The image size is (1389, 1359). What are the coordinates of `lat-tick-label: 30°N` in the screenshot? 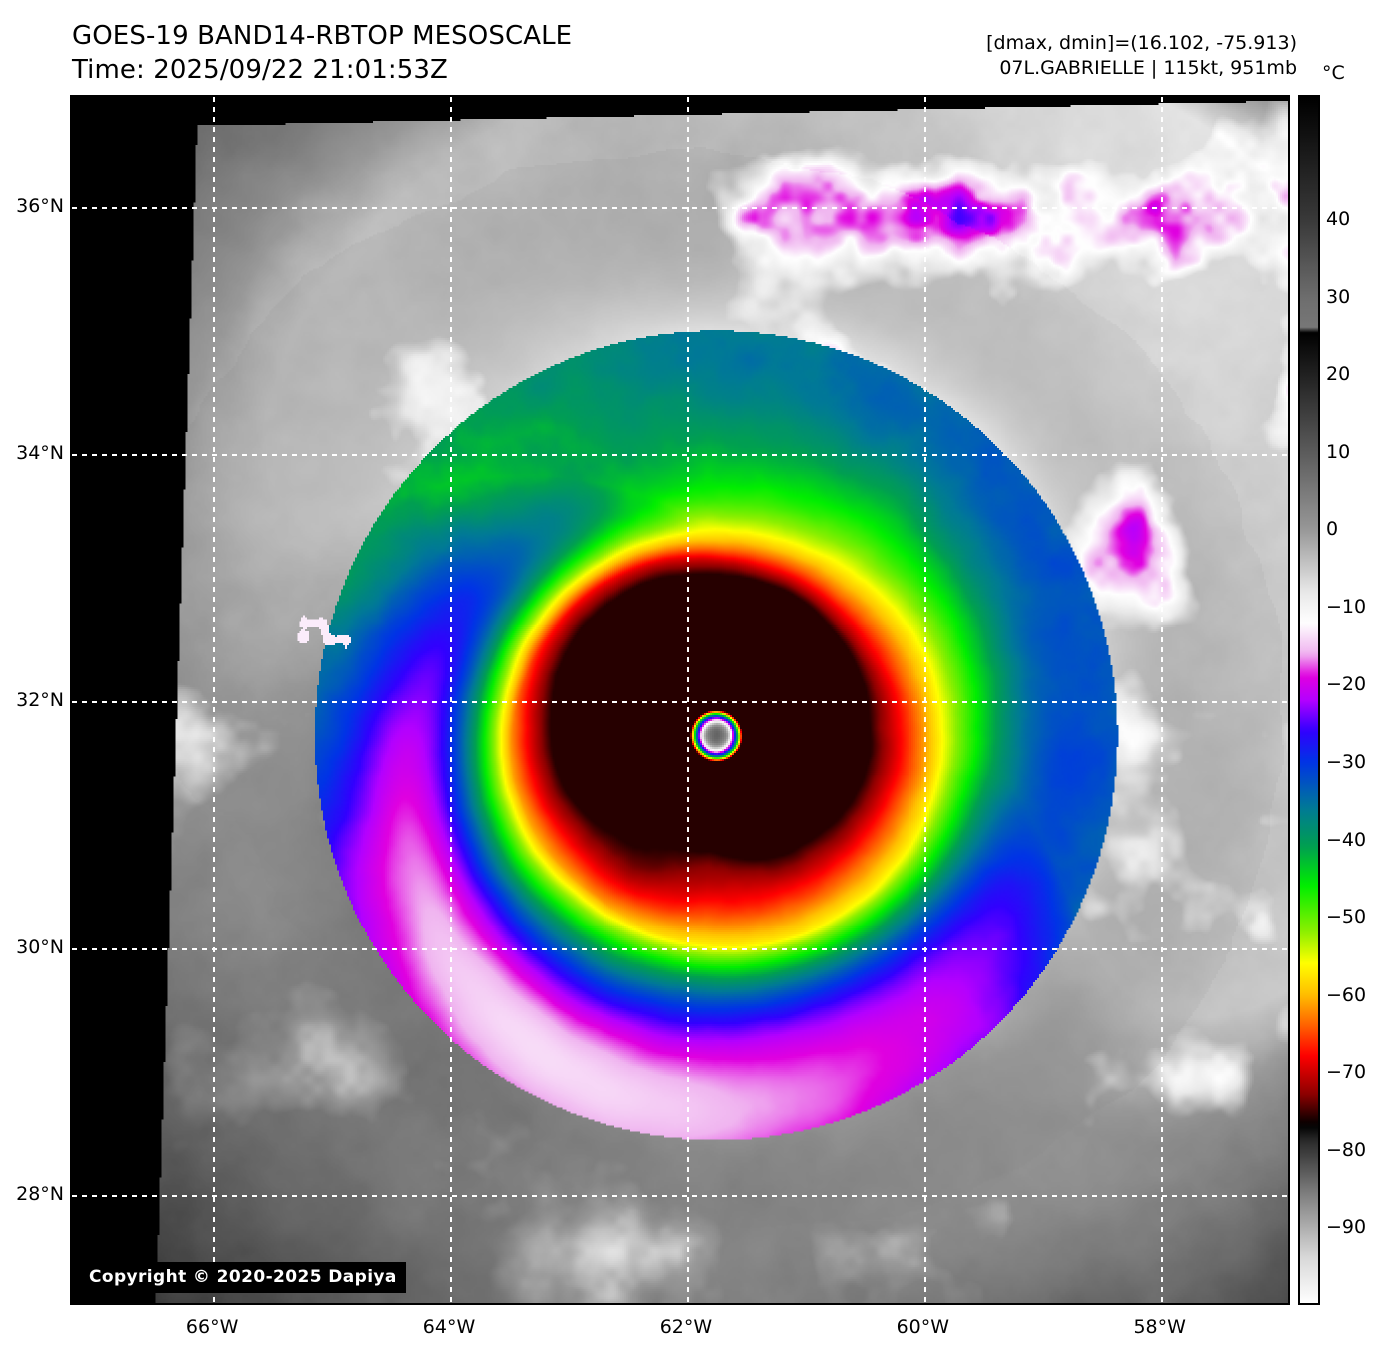 It's located at (40, 946).